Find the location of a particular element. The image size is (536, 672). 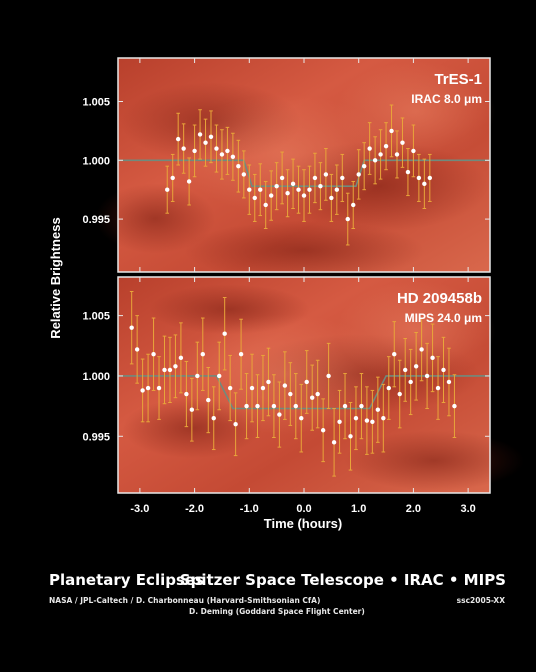

x-tick-label: -1.0 is located at coordinates (249, 509).